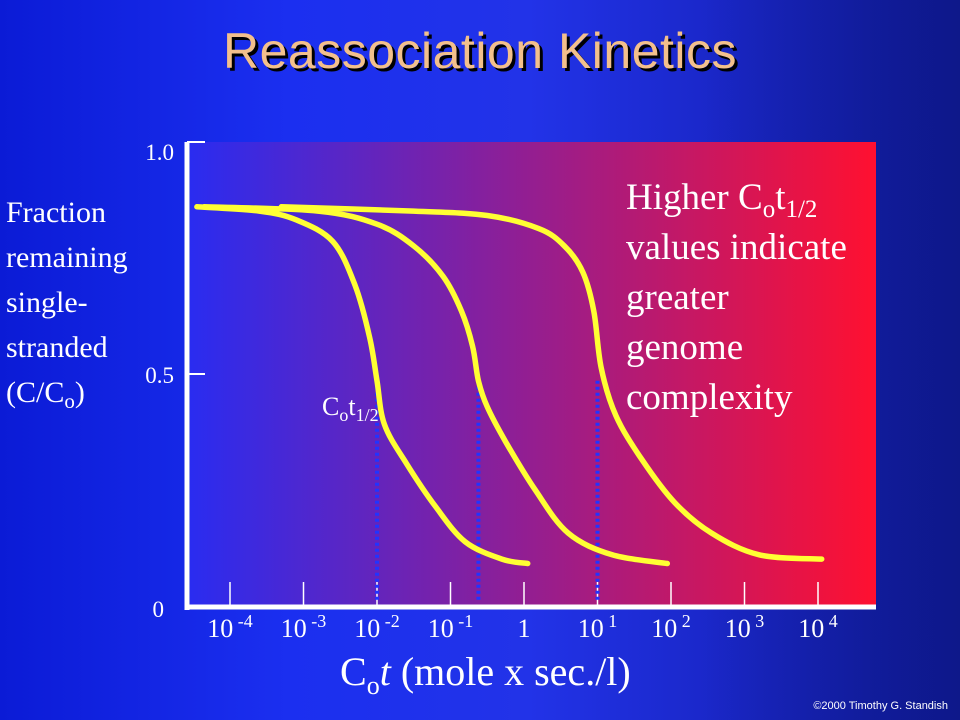 Image resolution: width=960 pixels, height=720 pixels. What do you see at coordinates (56, 212) in the screenshot?
I see `y-label-line-1: Fraction` at bounding box center [56, 212].